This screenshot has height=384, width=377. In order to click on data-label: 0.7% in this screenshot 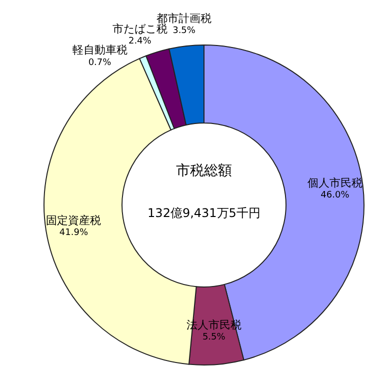, I will do `click(100, 63)`.